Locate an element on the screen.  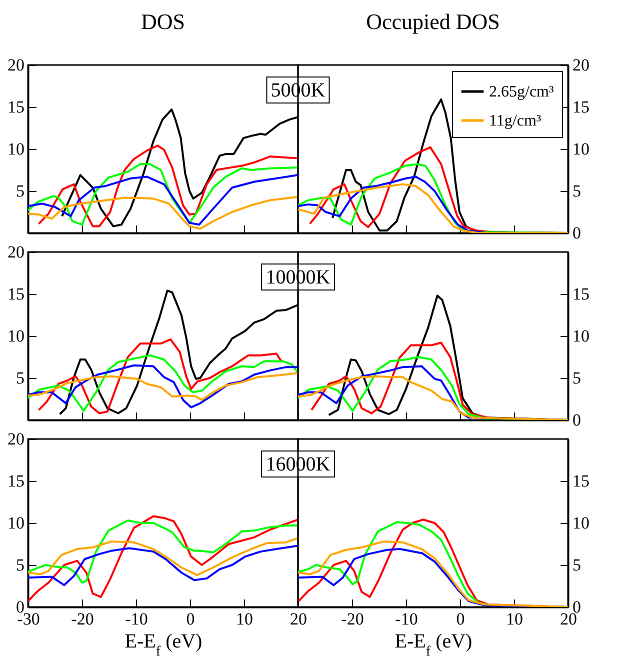
x-tick-label: 20 is located at coordinates (298, 619).